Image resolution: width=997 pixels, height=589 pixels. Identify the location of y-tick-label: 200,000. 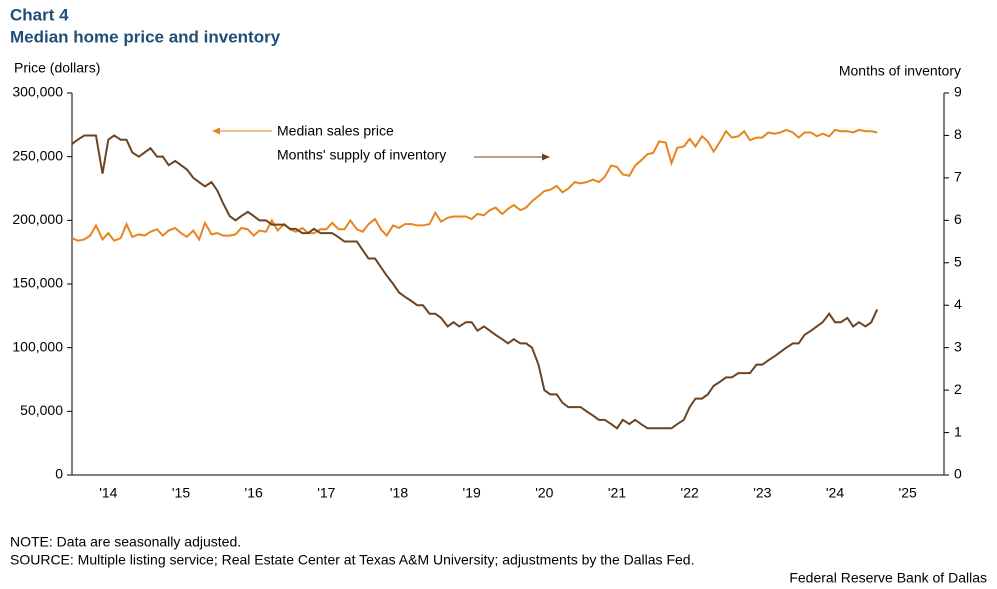
(37, 219).